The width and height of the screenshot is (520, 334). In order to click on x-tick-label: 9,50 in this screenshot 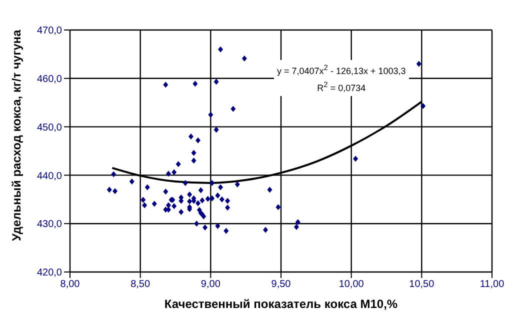, I will do `click(281, 284)`.